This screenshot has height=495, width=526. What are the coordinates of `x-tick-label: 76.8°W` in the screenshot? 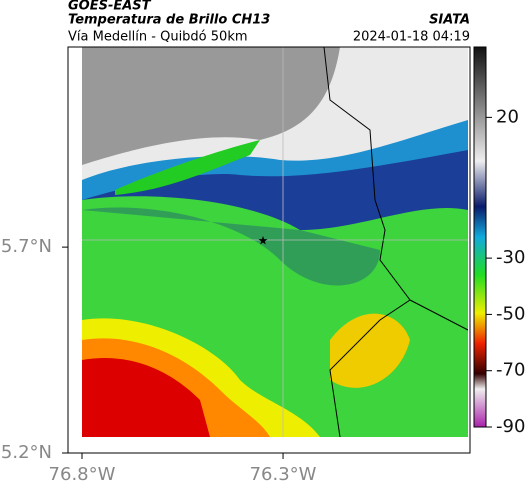 It's located at (82, 474).